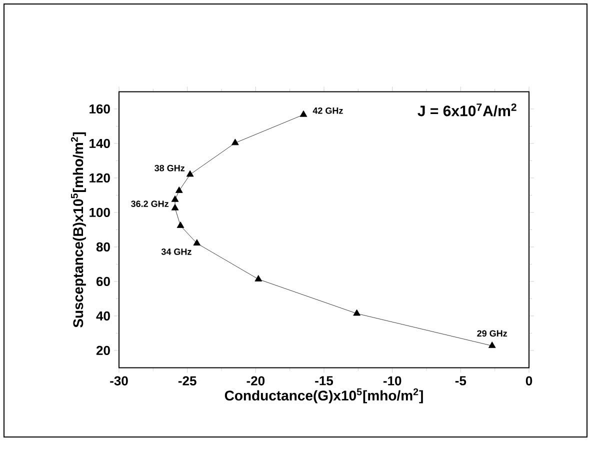 Image resolution: width=591 pixels, height=451 pixels. I want to click on y-axis-title: Susceptance(B)x10$^{5}$[mho/m$^{2}$], so click(78, 230).